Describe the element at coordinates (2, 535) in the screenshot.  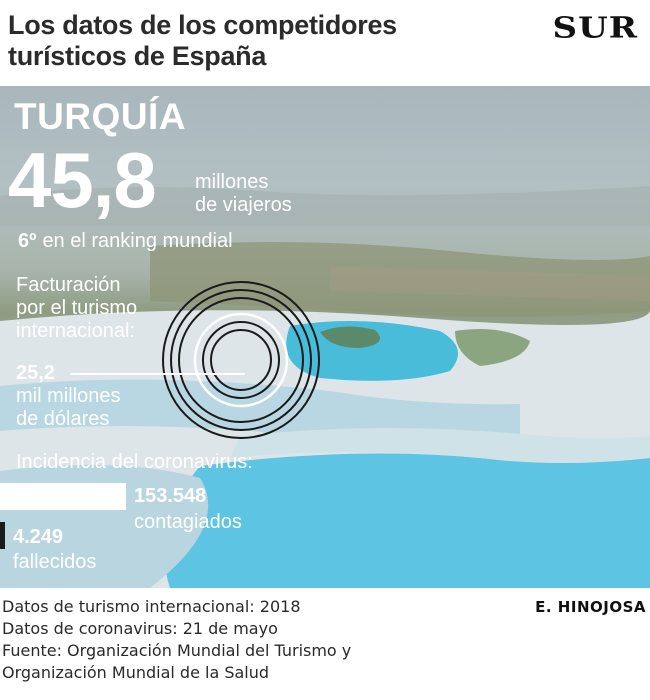
I see `deaths-bar` at that location.